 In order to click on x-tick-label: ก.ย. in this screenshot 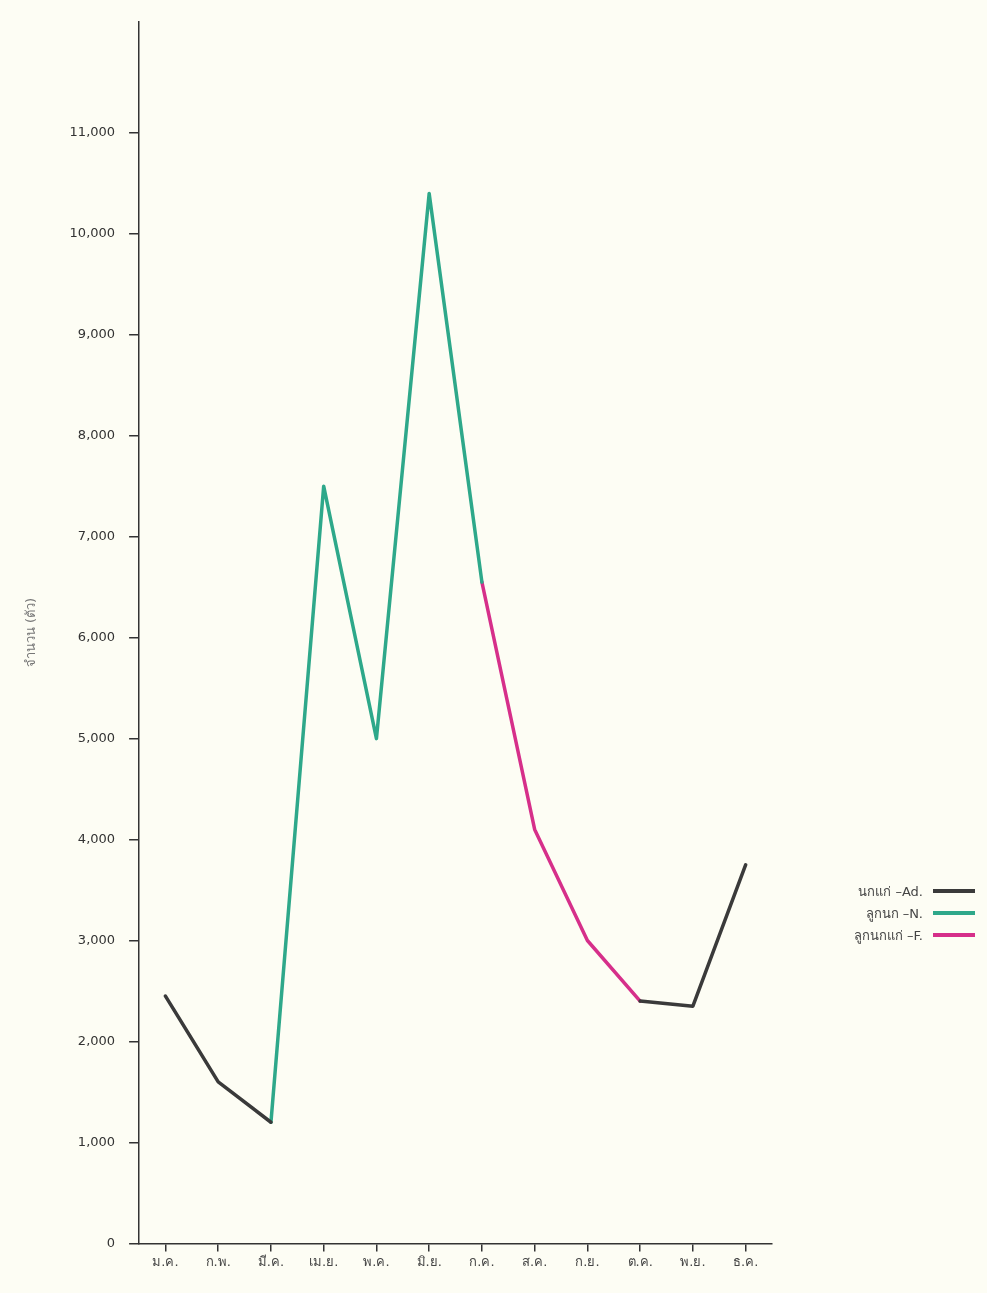, I will do `click(587, 1261)`.